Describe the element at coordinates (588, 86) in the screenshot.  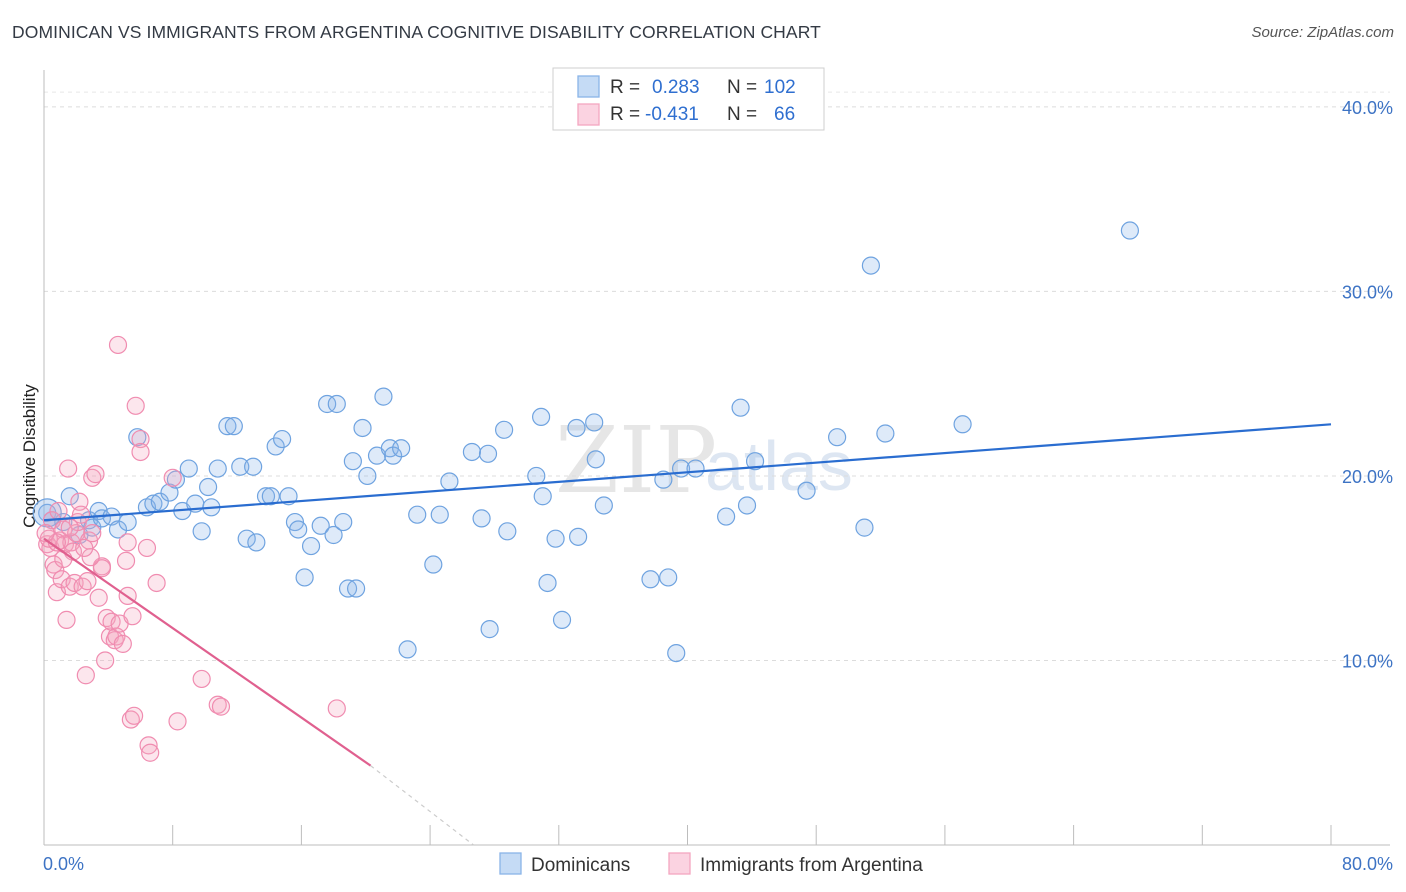
I see `legend-swatch-dominicans` at that location.